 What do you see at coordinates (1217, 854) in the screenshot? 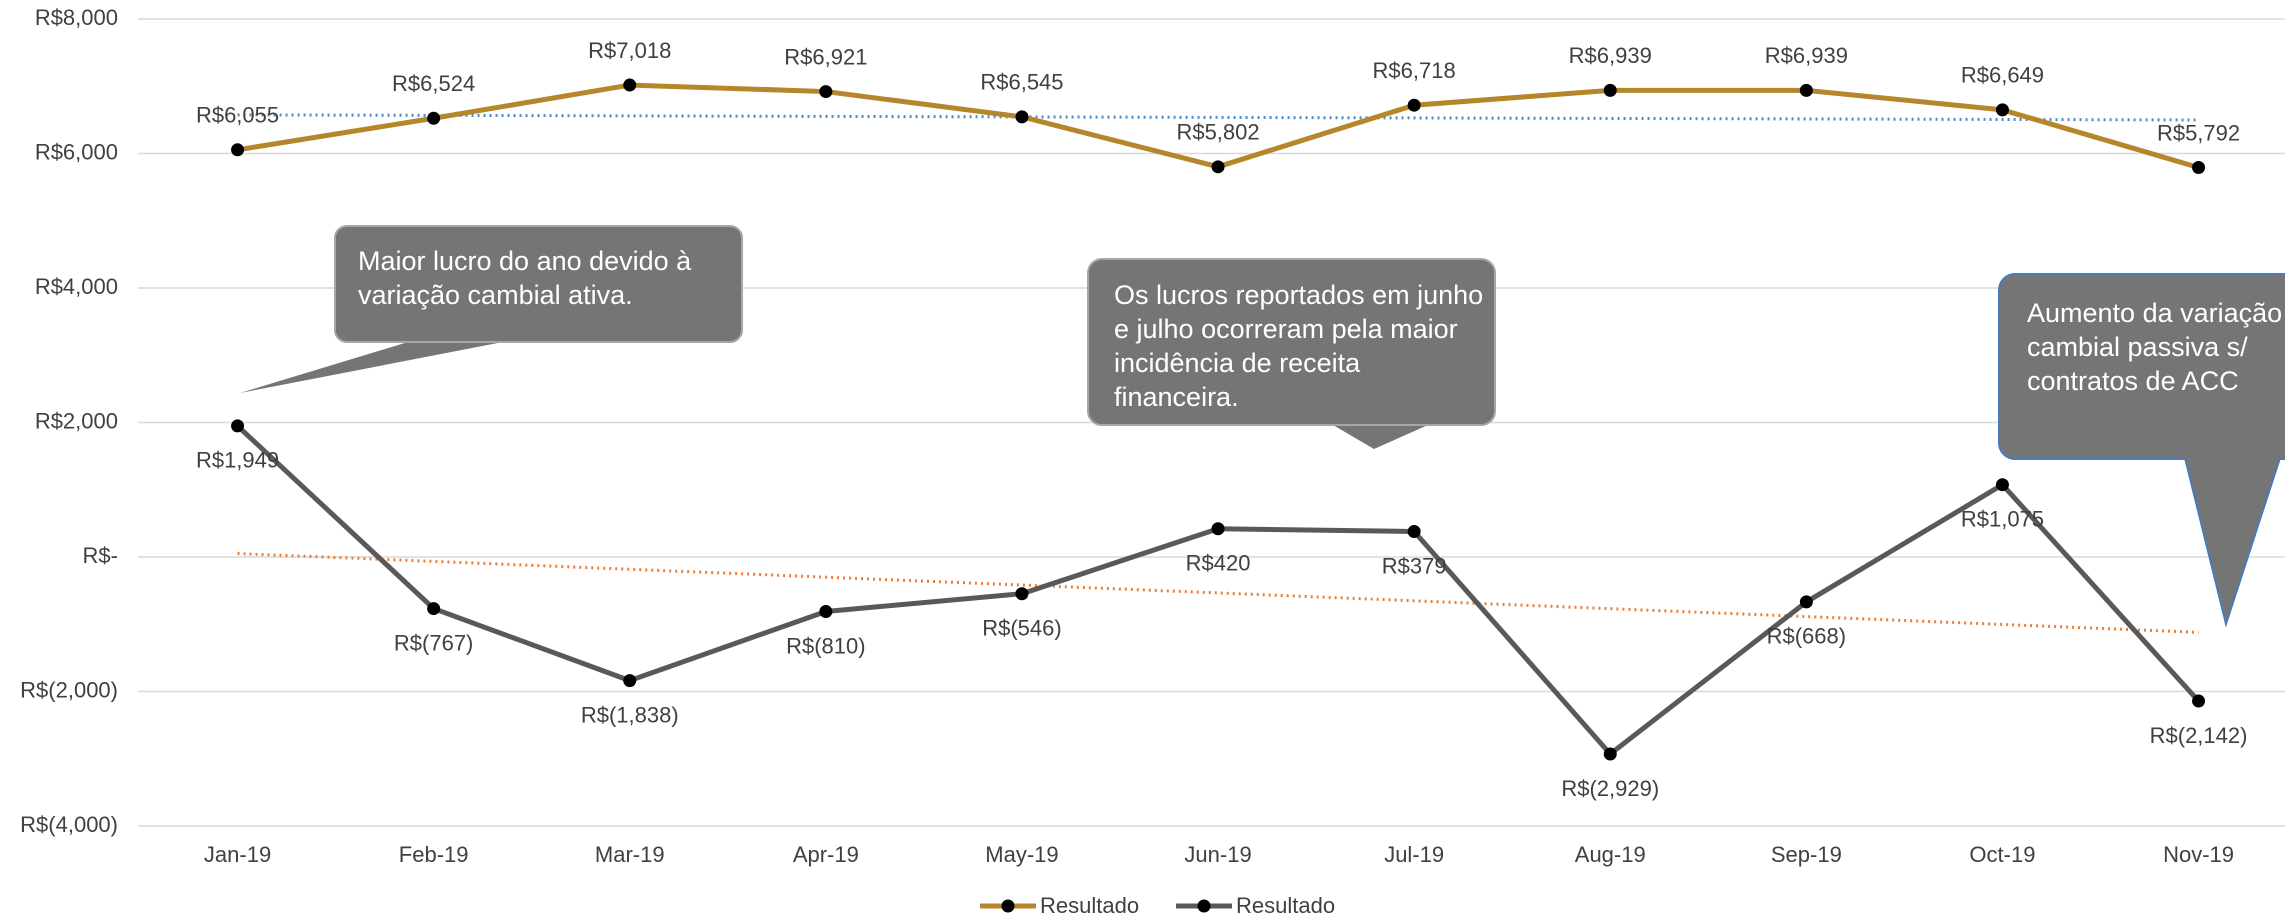
I see `x-tick-label: Jun-19` at bounding box center [1217, 854].